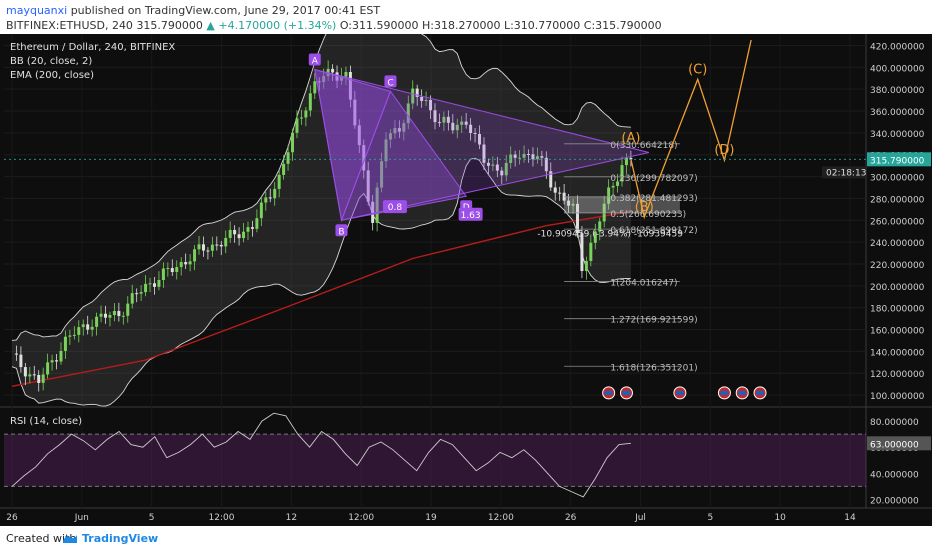  I want to click on author-link: mayquanxi, so click(37, 10).